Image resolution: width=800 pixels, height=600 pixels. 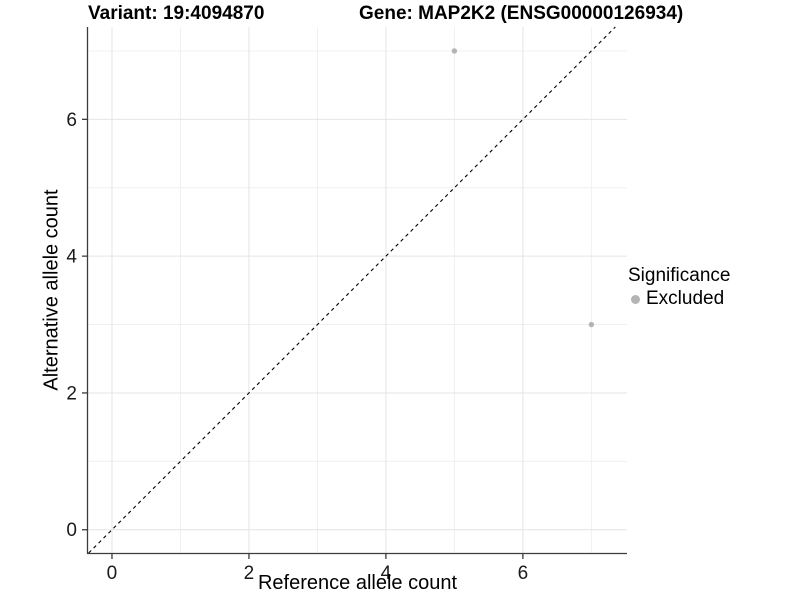 I want to click on y-tick-label: 4, so click(x=71, y=257).